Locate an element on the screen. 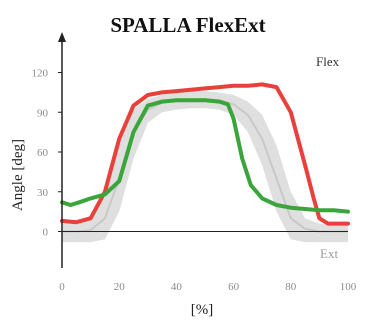 This screenshot has height=325, width=366. x-axis-label: [%] is located at coordinates (202, 310).